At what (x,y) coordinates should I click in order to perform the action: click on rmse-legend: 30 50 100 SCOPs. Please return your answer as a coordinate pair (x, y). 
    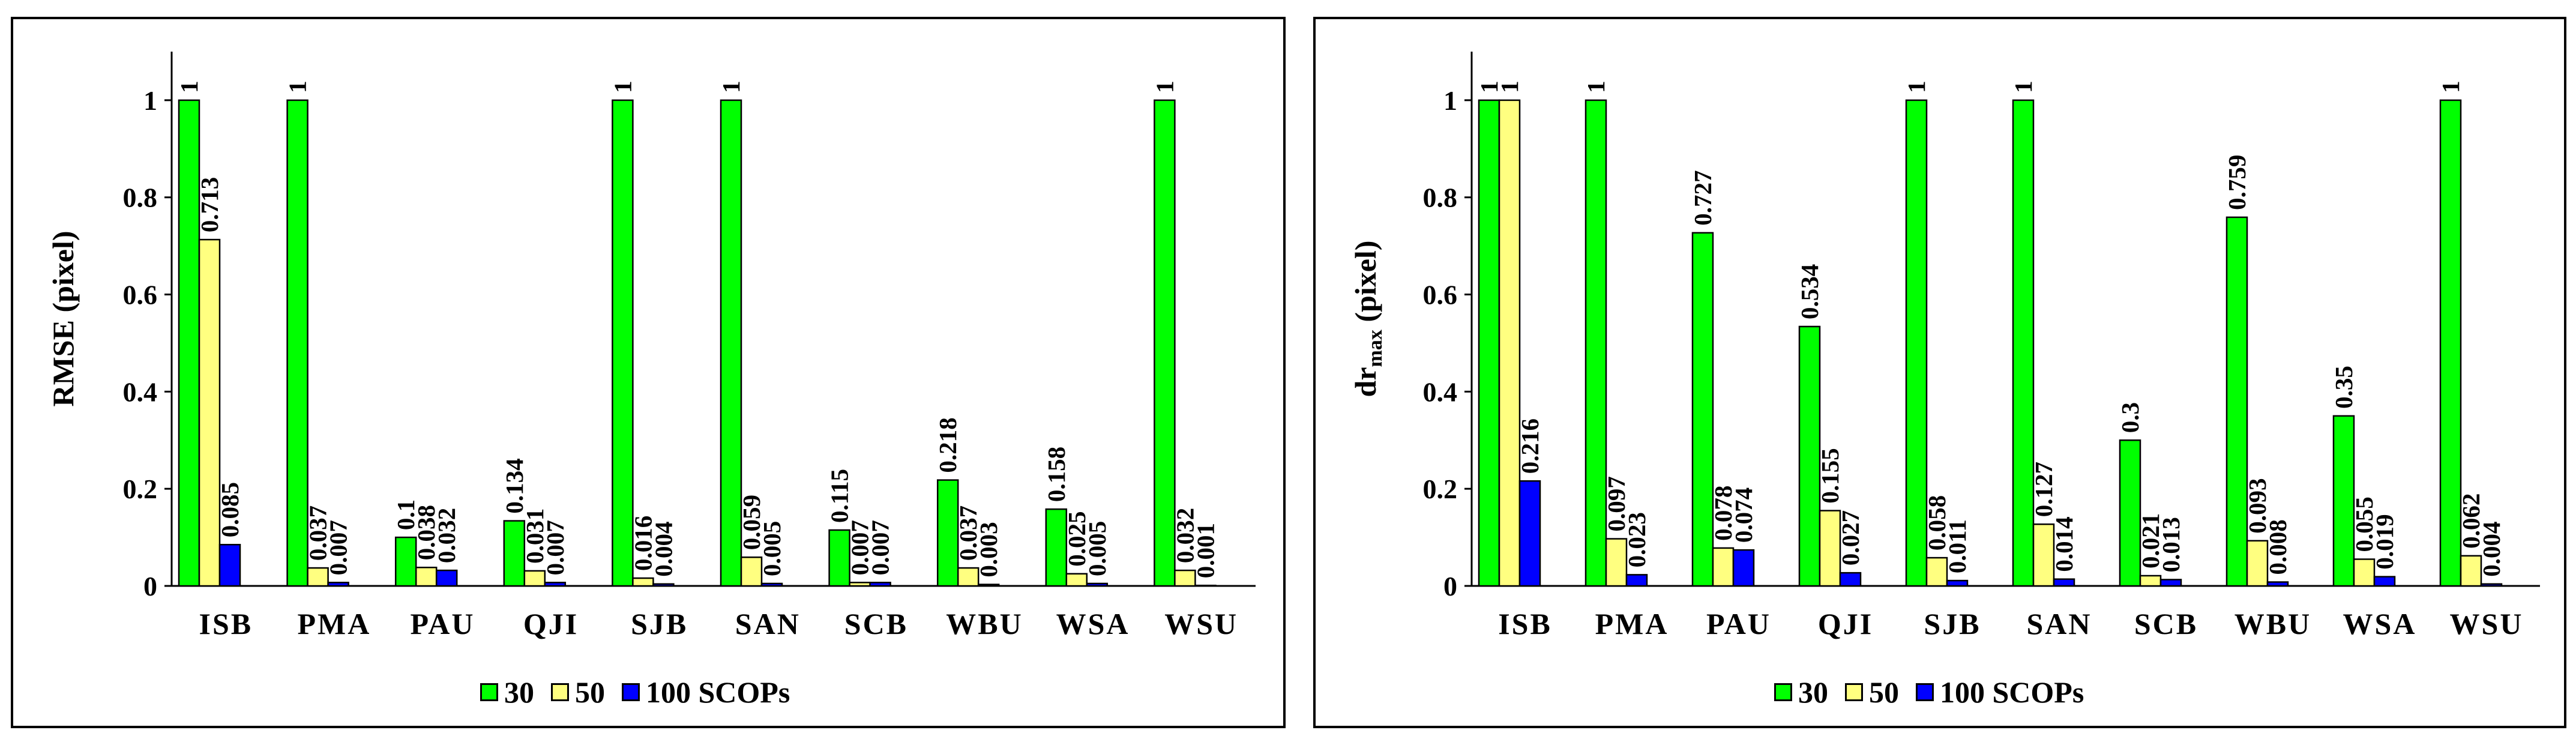
    Looking at the image, I should click on (639, 692).